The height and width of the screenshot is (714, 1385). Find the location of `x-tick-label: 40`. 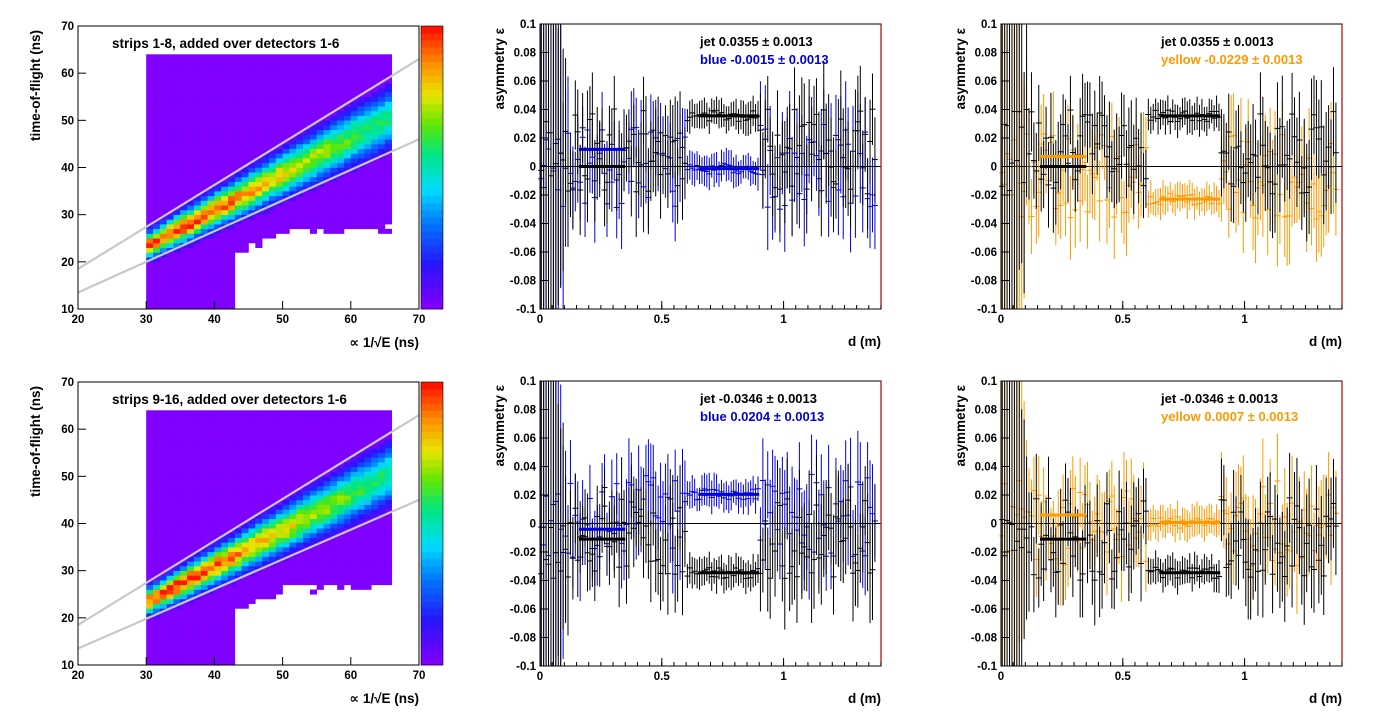

x-tick-label: 40 is located at coordinates (214, 320).